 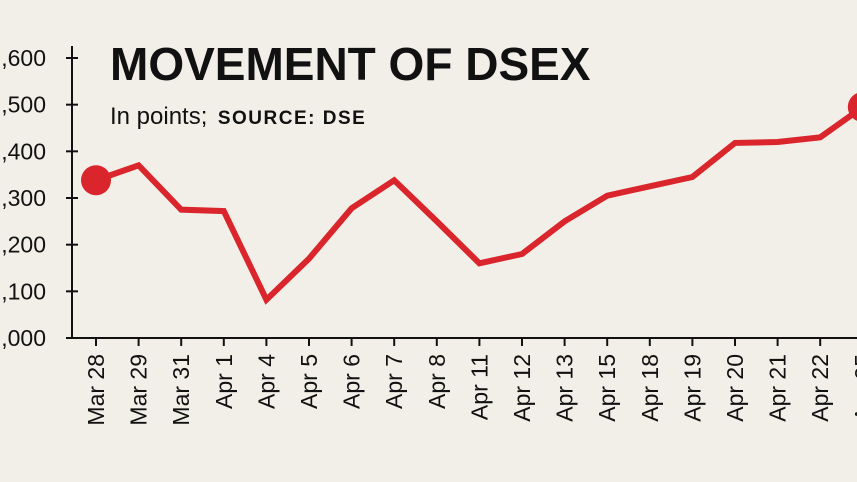 What do you see at coordinates (23, 151) in the screenshot?
I see `y-tick-label: ,400` at bounding box center [23, 151].